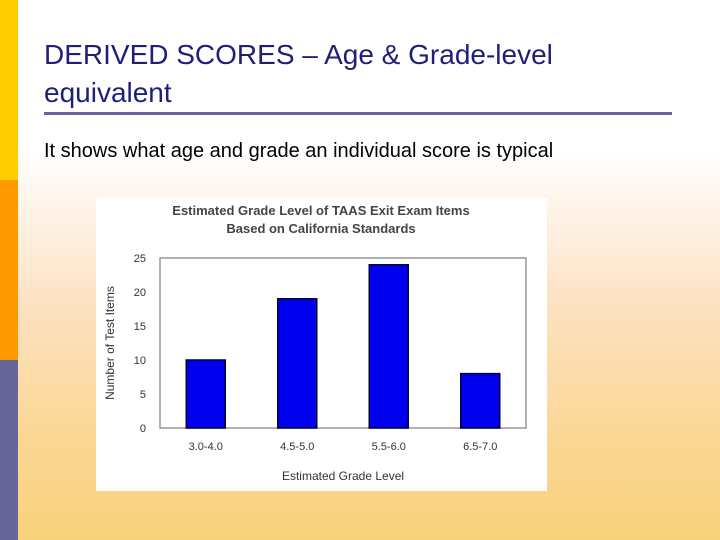 Image resolution: width=720 pixels, height=540 pixels. I want to click on bar-6.5-7.0, so click(480, 400).